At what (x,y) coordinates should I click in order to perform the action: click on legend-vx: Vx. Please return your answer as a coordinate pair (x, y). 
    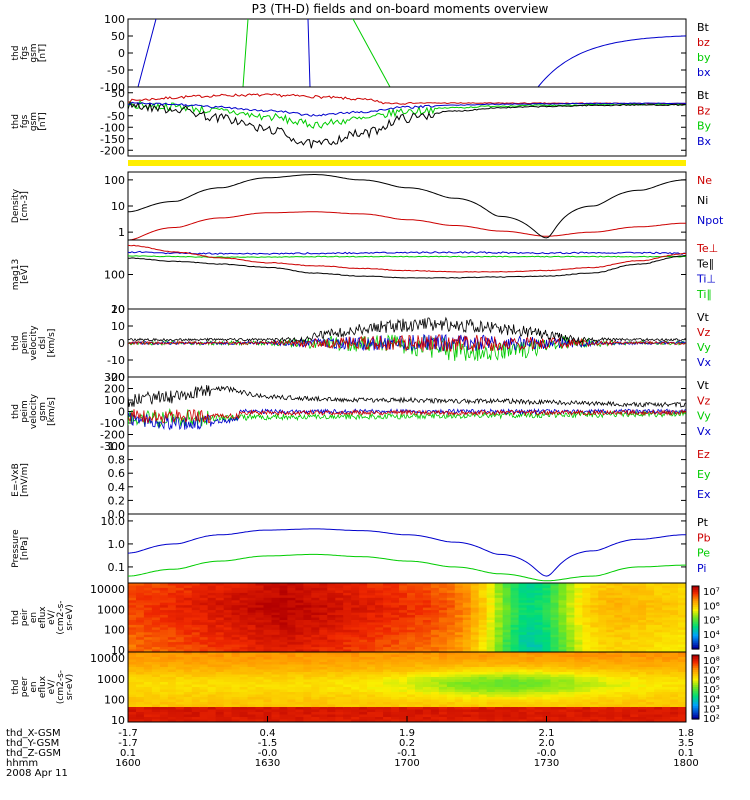
    Looking at the image, I should click on (704, 362).